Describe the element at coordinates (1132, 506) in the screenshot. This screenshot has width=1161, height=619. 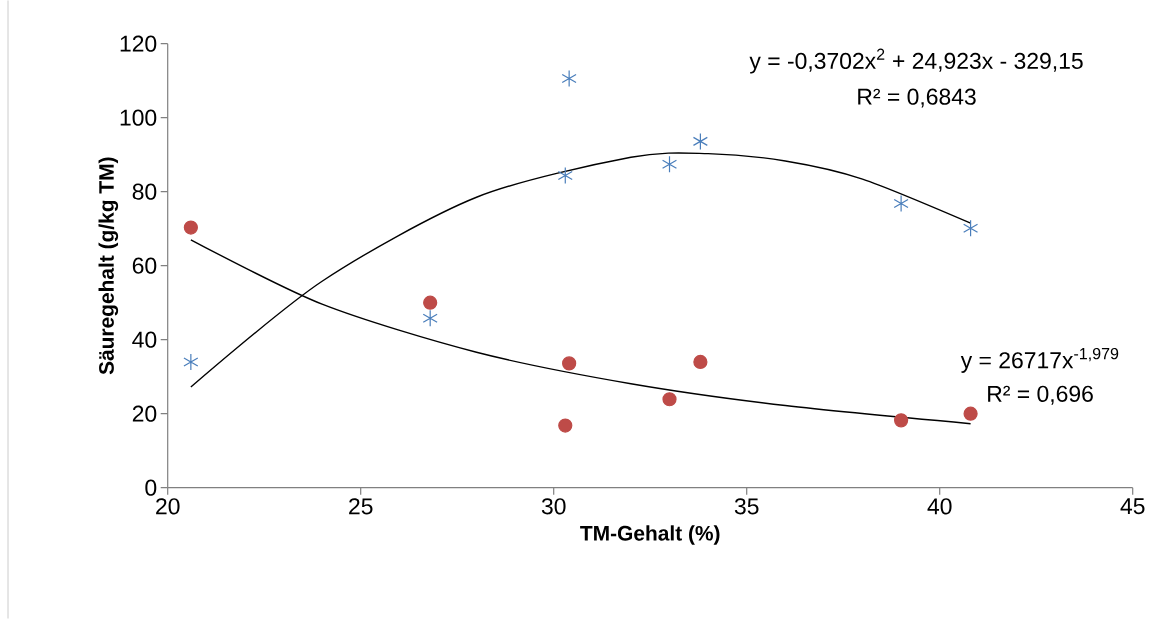
I see `x-tick-label: 45` at that location.